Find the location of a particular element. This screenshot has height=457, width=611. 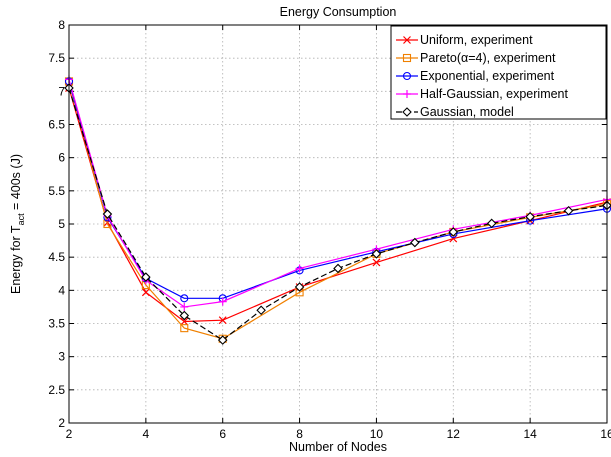

y-tick-label: 4.5 is located at coordinates (56, 257).